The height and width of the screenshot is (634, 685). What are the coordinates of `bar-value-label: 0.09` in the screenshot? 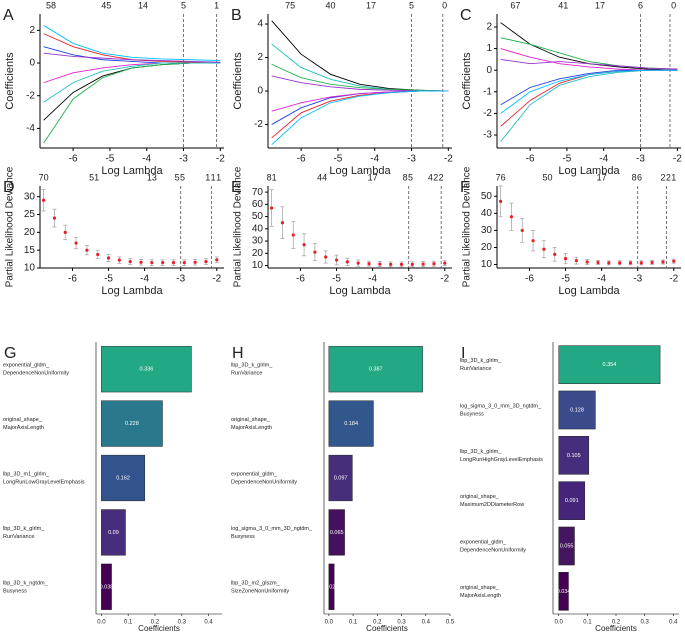 It's located at (113, 533).